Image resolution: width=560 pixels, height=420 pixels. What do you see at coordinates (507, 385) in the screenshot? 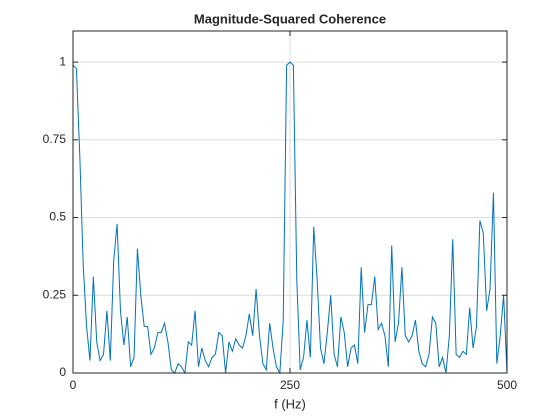
I see `x-tick-label: 500` at bounding box center [507, 385].